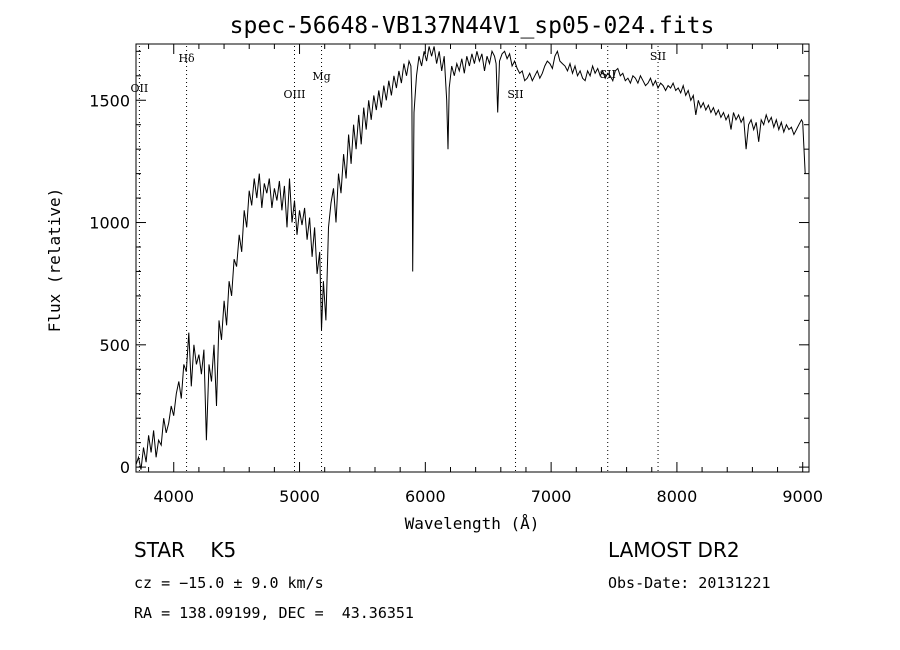  I want to click on y-tick-label: 0, so click(125, 467).